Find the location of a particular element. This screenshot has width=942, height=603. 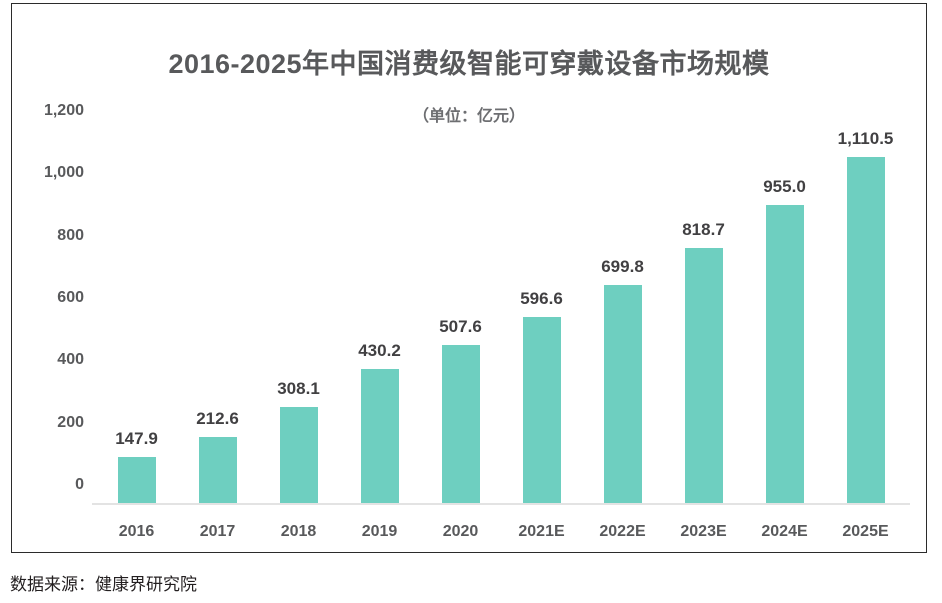

bar-value-label: 818.7 is located at coordinates (703, 229).